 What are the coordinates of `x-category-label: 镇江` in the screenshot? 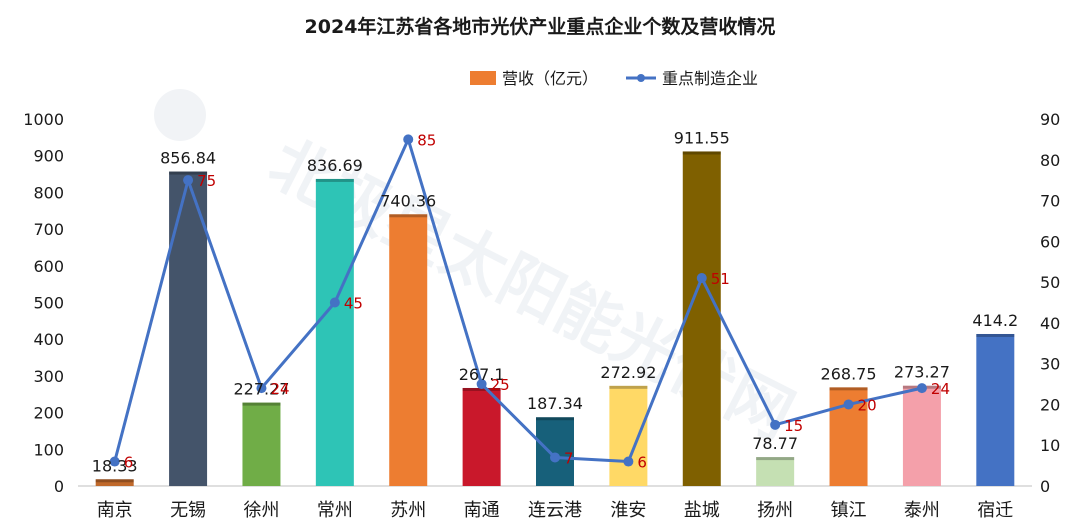 It's located at (849, 510).